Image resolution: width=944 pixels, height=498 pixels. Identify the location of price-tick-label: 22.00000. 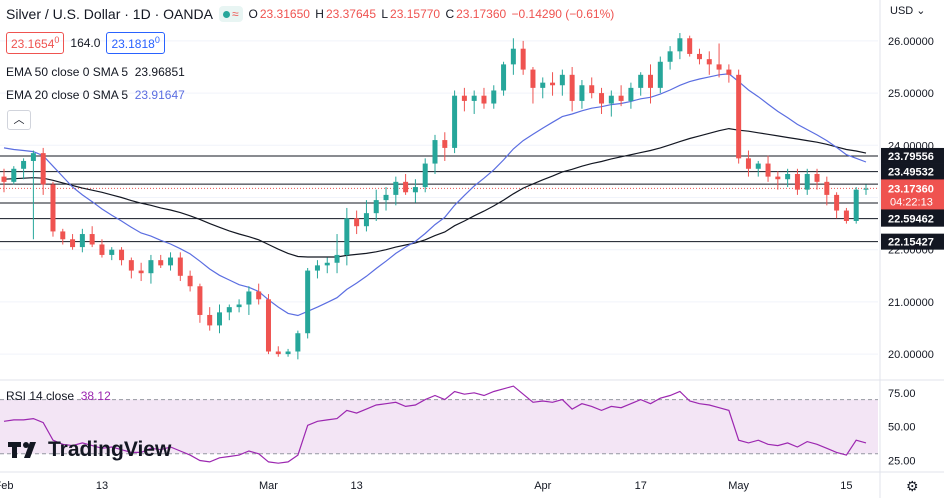
(911, 251).